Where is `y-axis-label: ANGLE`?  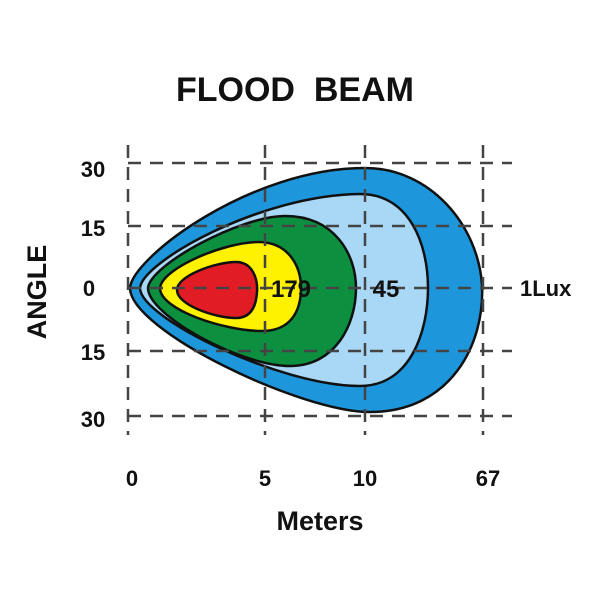
y-axis-label: ANGLE is located at coordinates (37, 292).